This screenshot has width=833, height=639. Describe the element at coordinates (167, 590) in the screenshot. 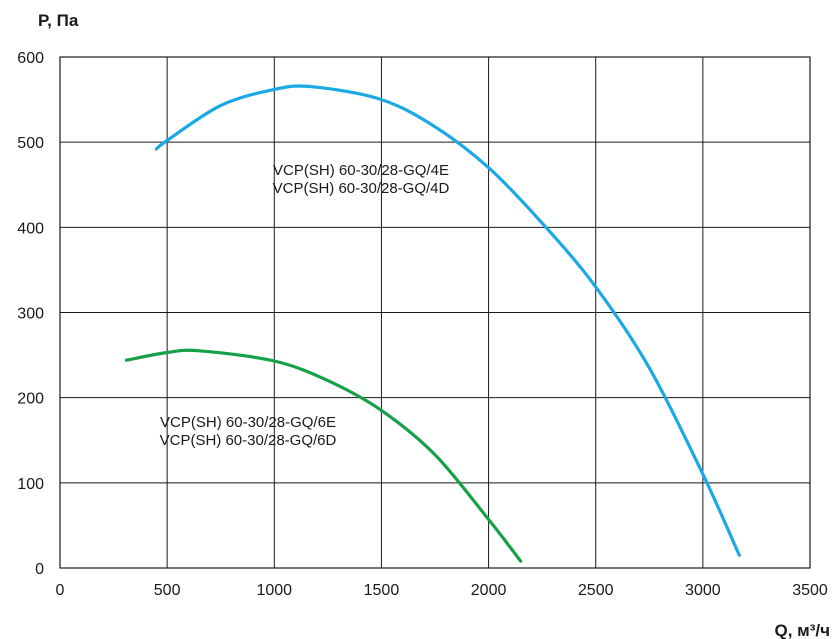

I see `x-tick-label: 500` at that location.